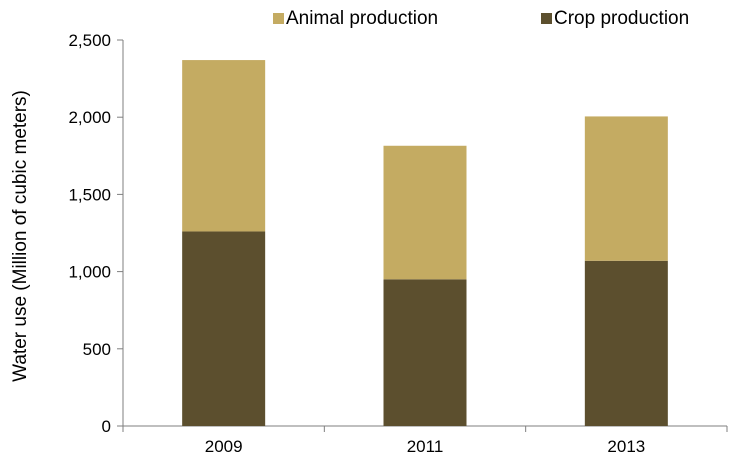  I want to click on bar-crop-production-2011, so click(425, 352).